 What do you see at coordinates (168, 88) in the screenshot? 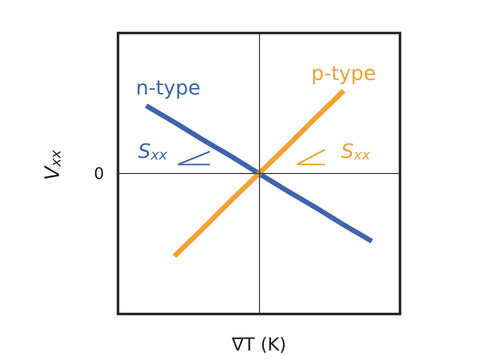
I see `series-label: n-type` at bounding box center [168, 88].